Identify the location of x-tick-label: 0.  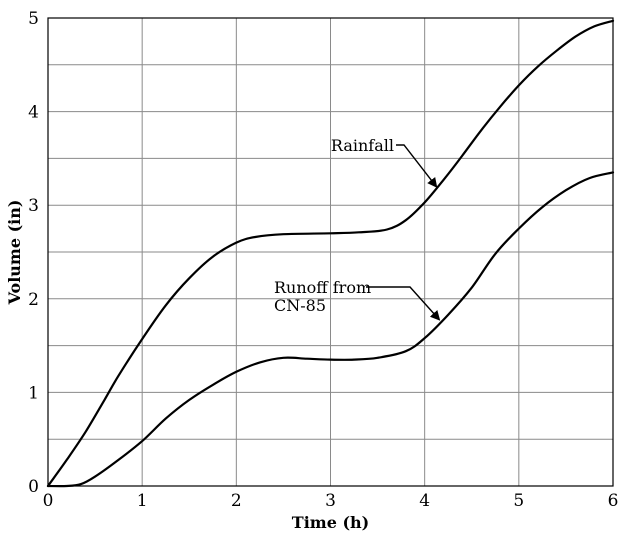
(48, 501).